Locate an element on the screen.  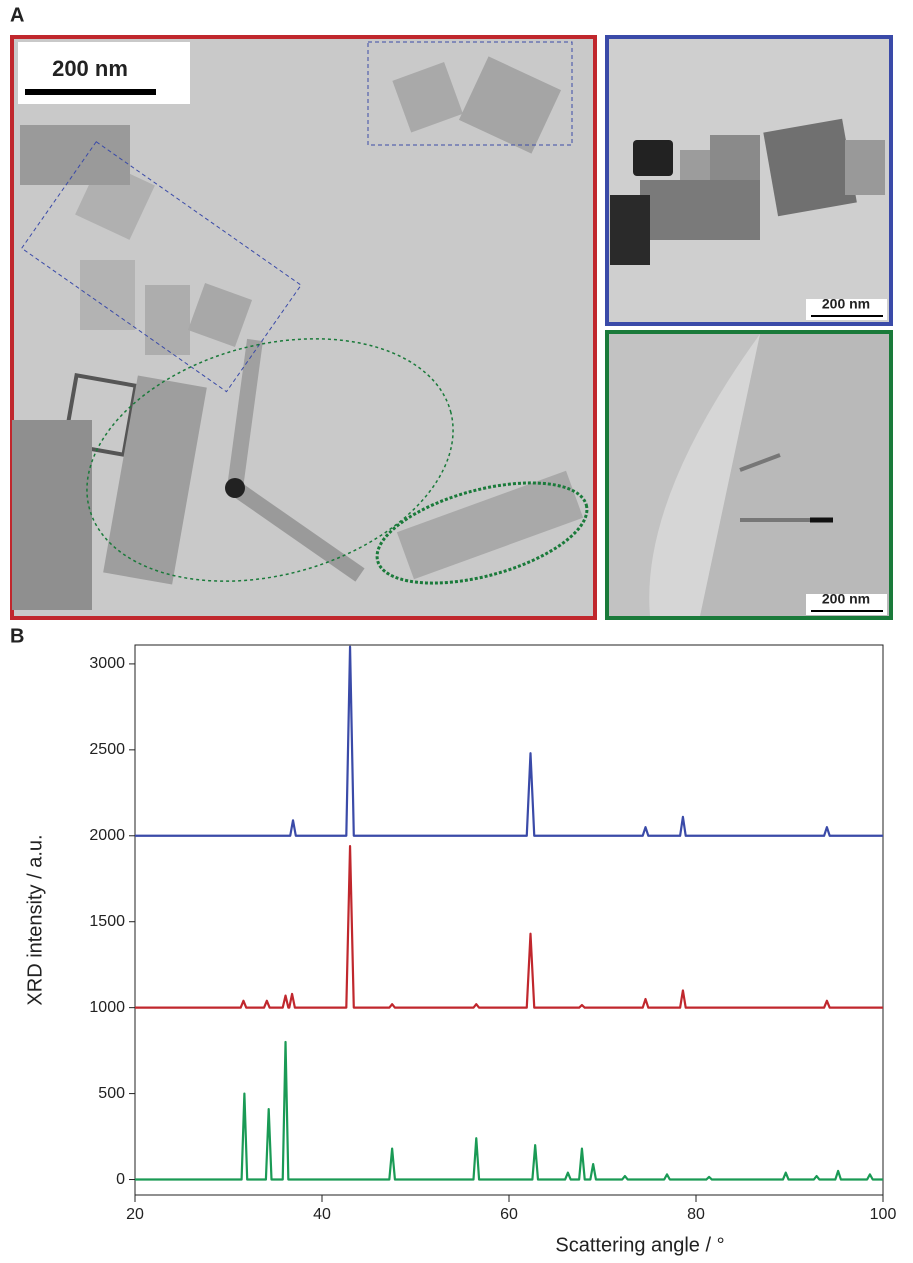
y-tick-label: 1500 is located at coordinates (107, 921).